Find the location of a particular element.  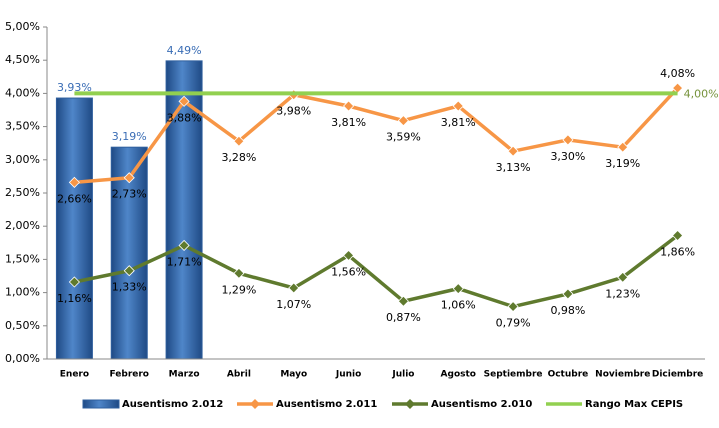

value-label: 1,07% is located at coordinates (293, 304).